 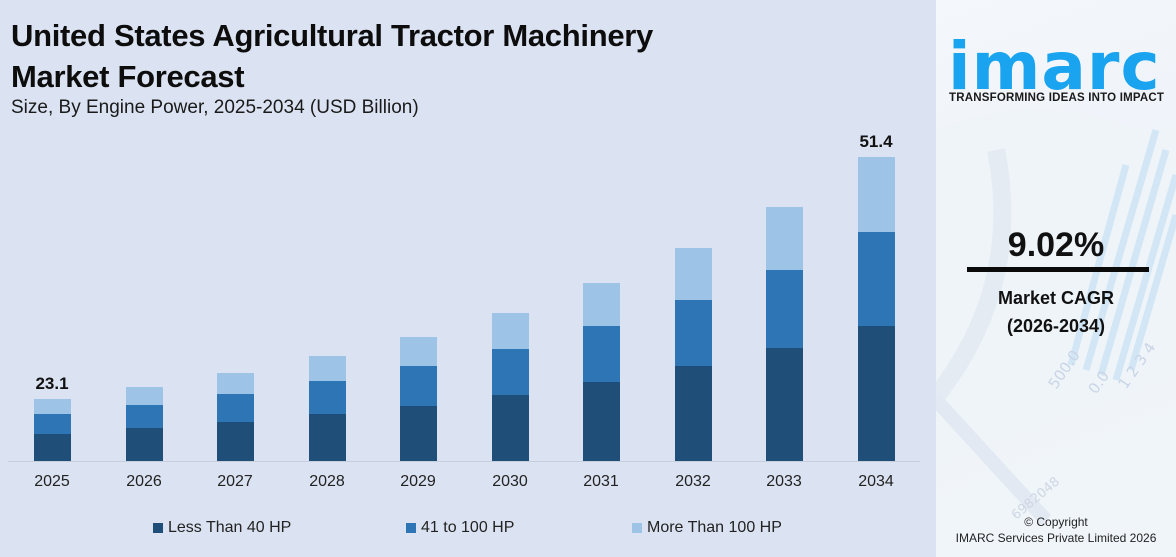 I want to click on title-line-2: Market Forecast, so click(x=128, y=76).